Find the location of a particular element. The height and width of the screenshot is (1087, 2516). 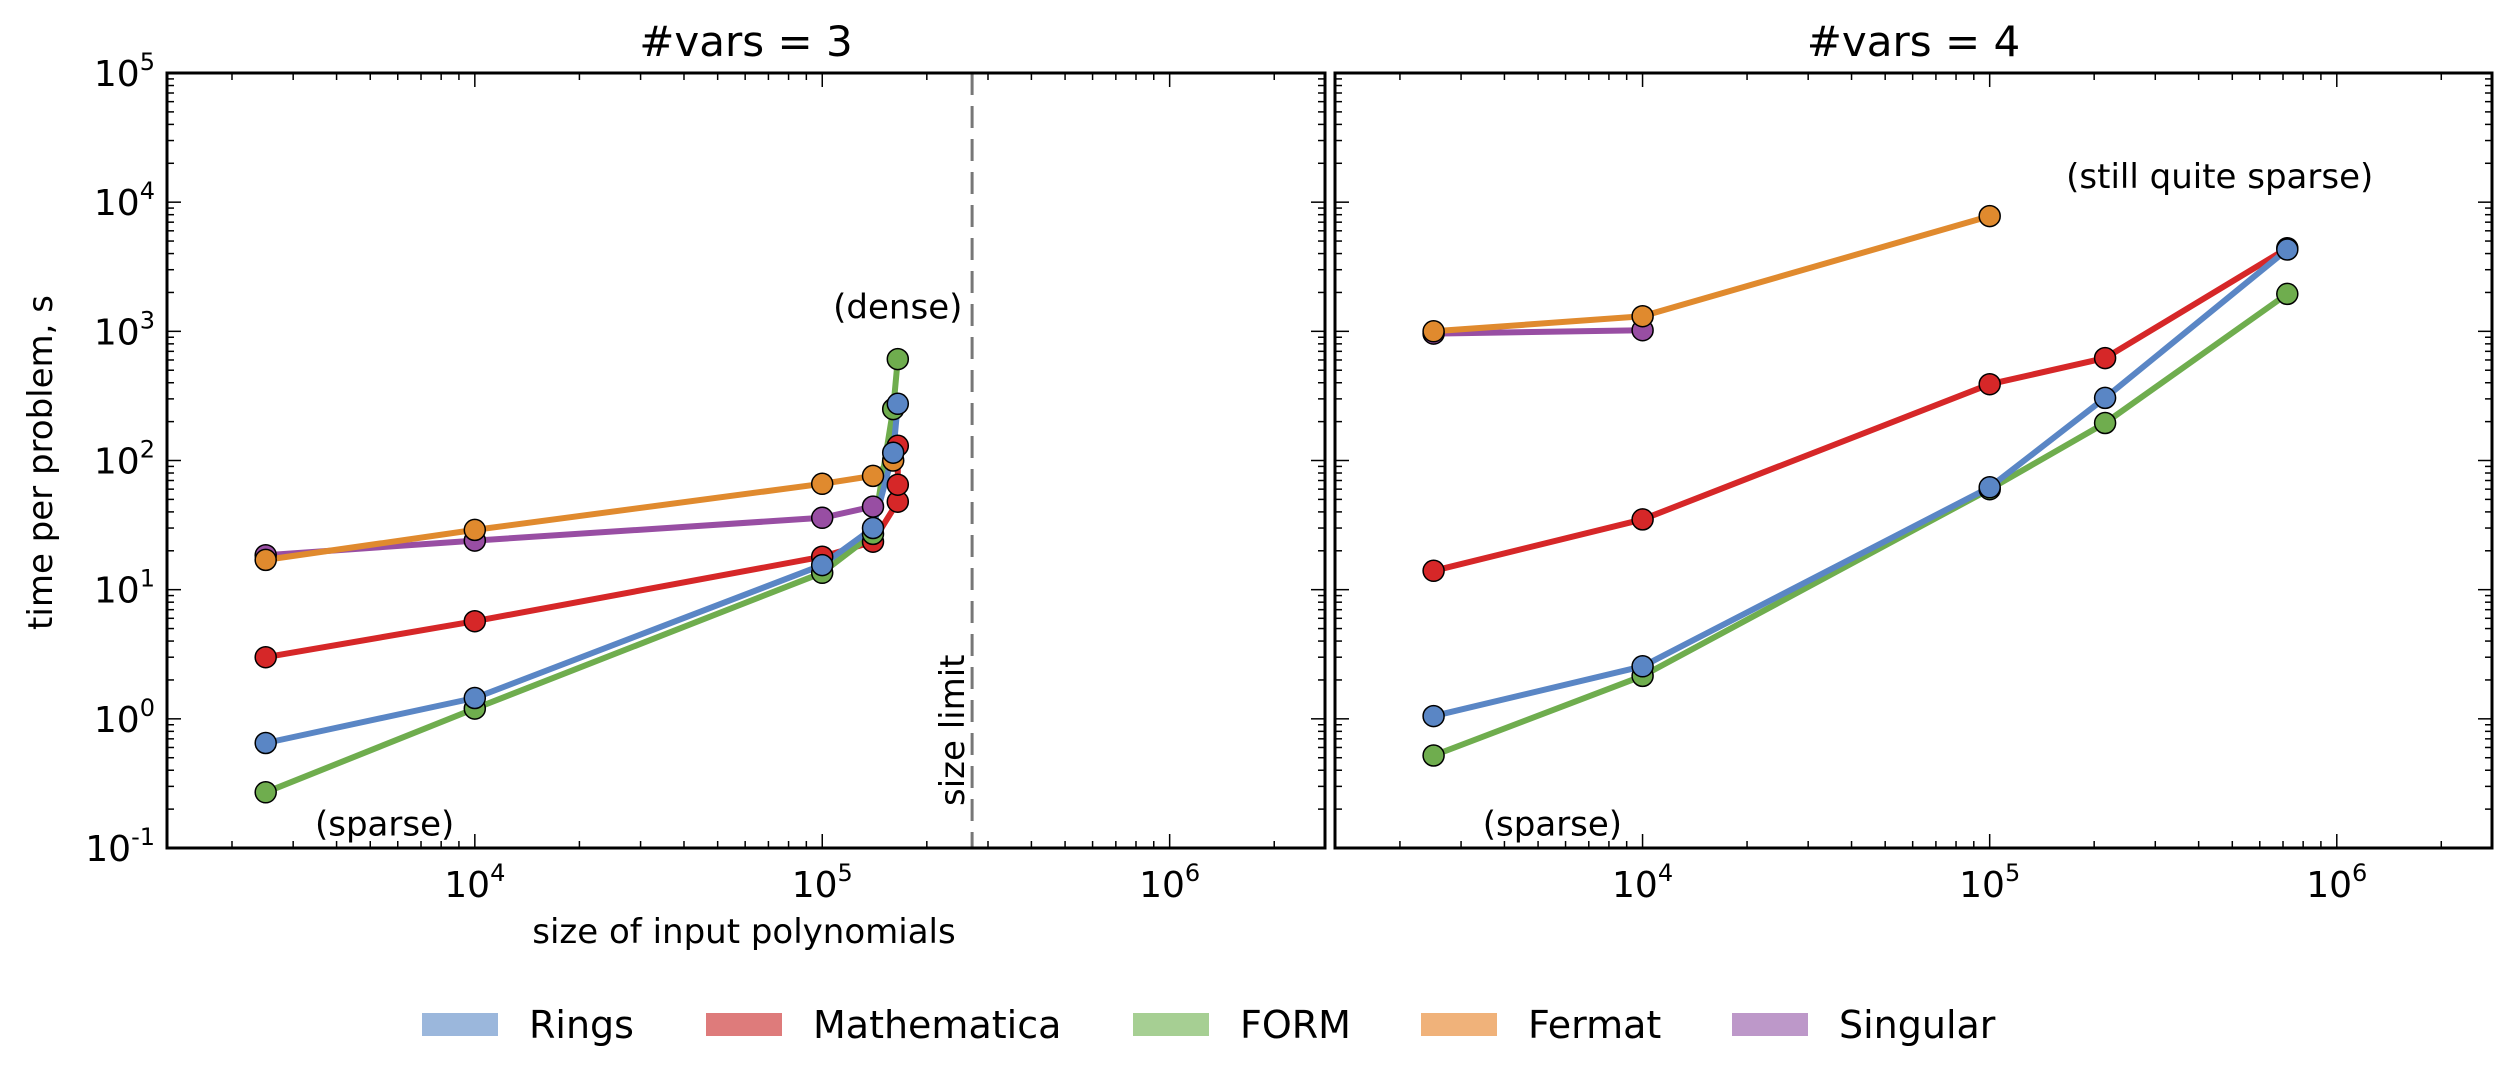

legend-label: Singular is located at coordinates (1917, 1025).